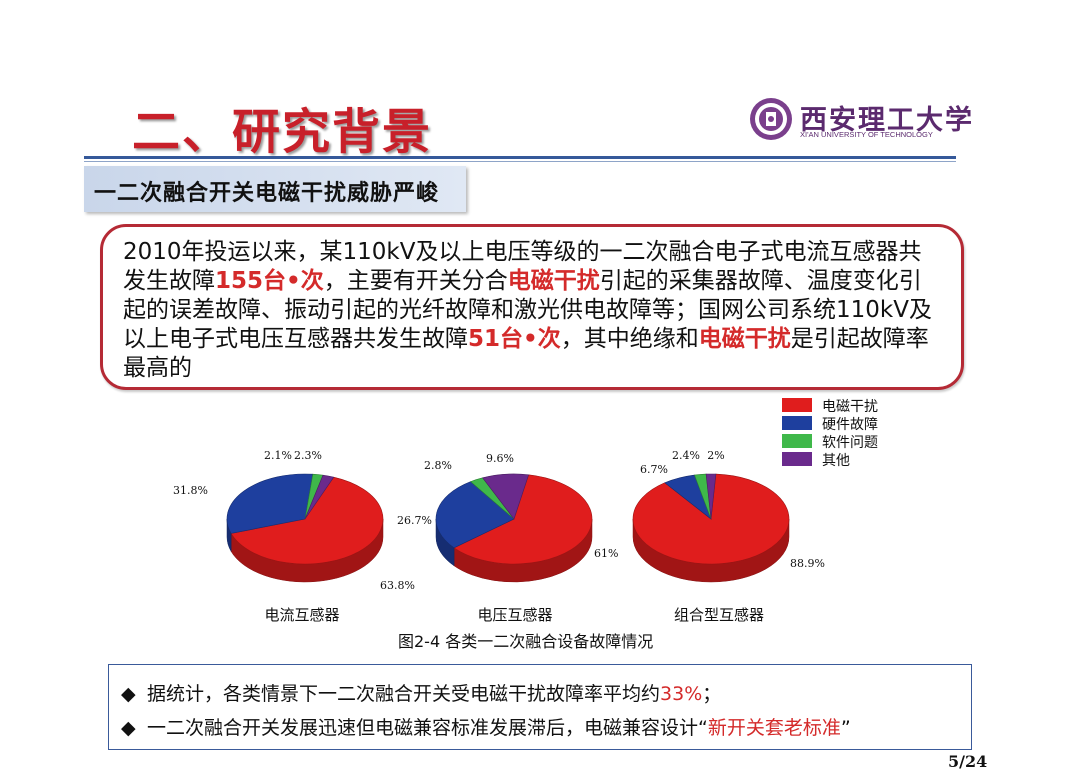  What do you see at coordinates (404, 694) in the screenshot?
I see `bullet-text: 据统计，各类情景下一二次融合开关受电磁干扰故障率平均约` at bounding box center [404, 694].